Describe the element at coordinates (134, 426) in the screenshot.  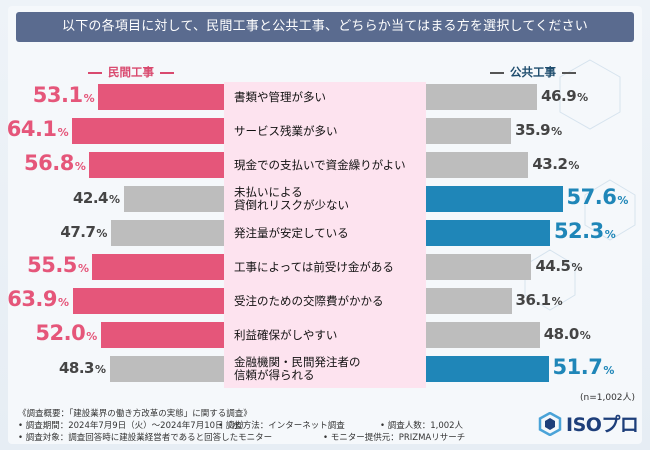
I see `survey-period: • 調査期間：2024年7月9日（火）～2024年7月10日（水）` at that location.